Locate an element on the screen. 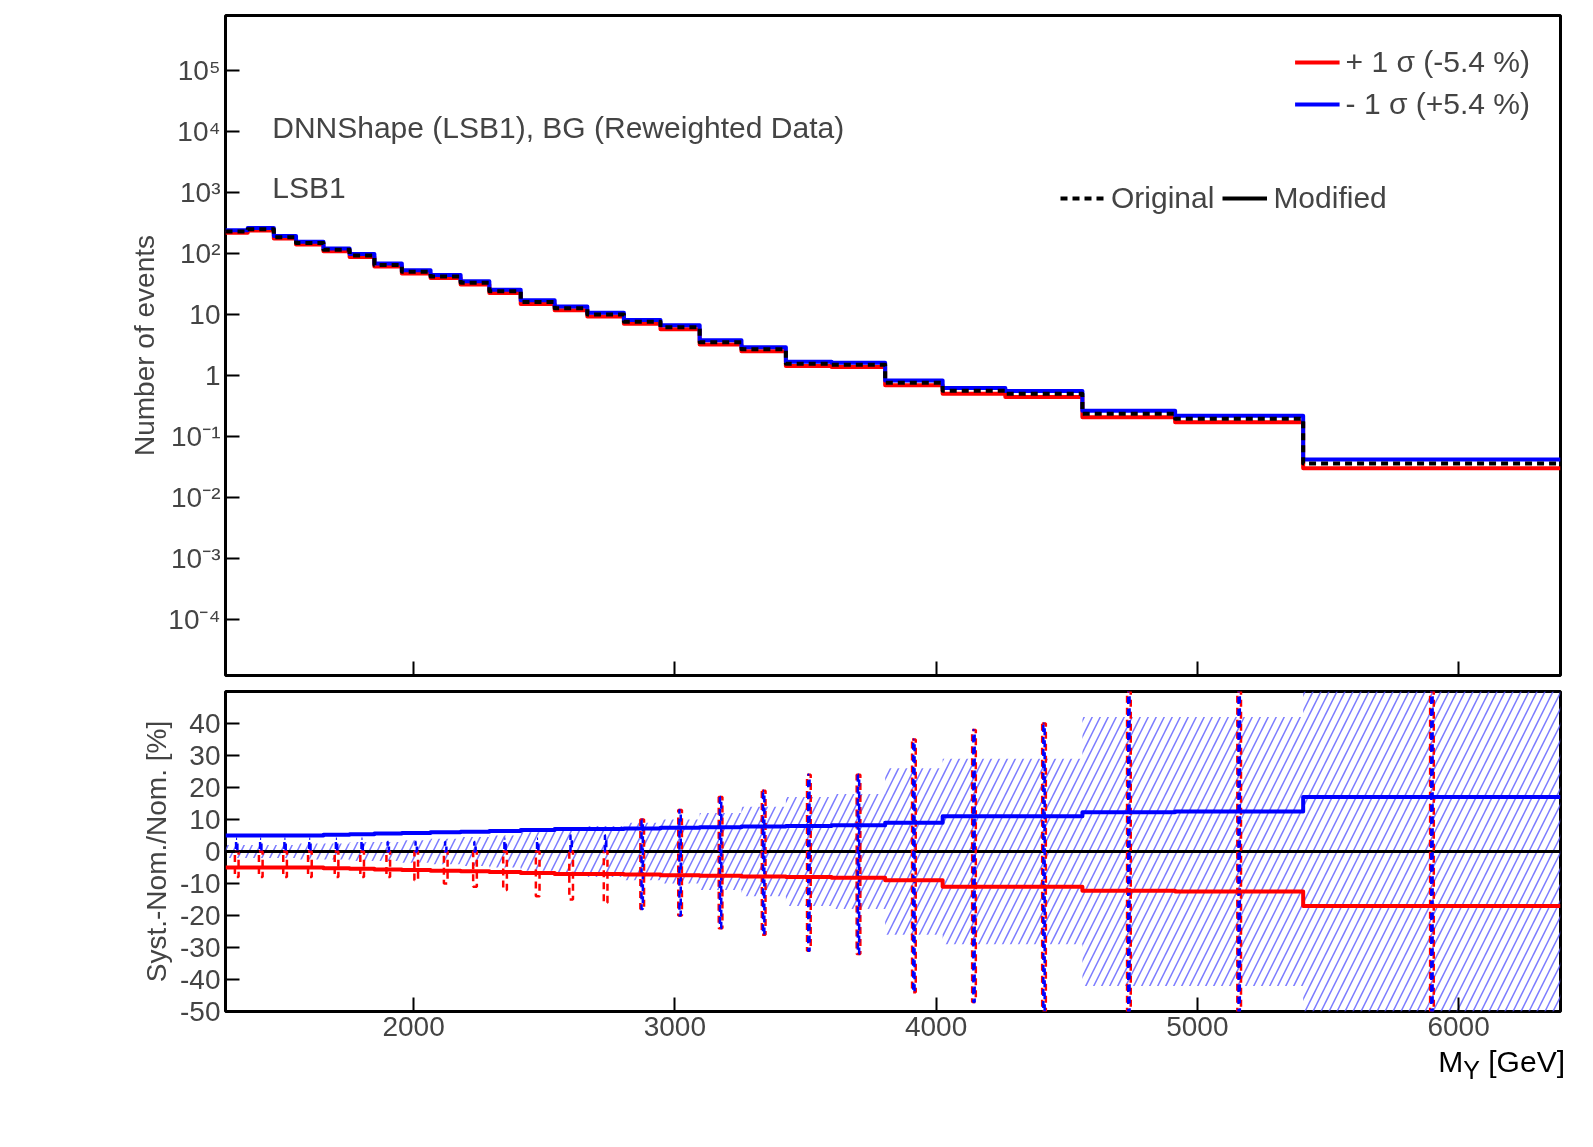 This screenshot has width=1593, height=1147. annotation: DNNShape (LSB1), BG (Reweighted Data) is located at coordinates (558, 128).